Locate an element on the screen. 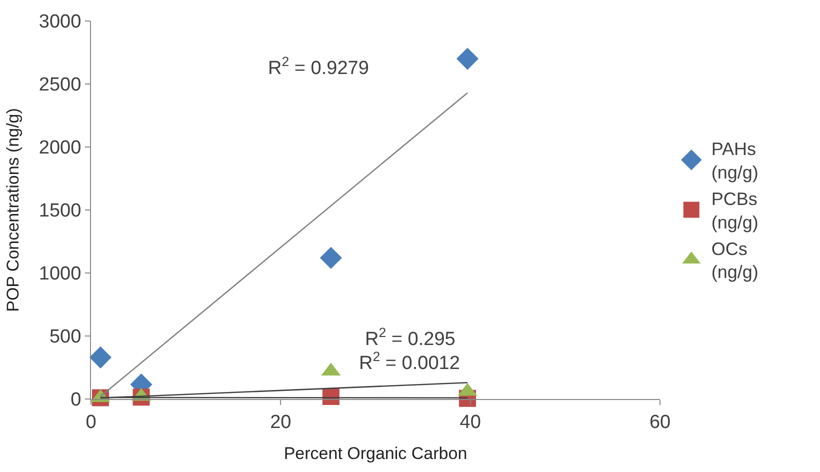  annotation: R$^{2}$ = 0.295 is located at coordinates (410, 337).